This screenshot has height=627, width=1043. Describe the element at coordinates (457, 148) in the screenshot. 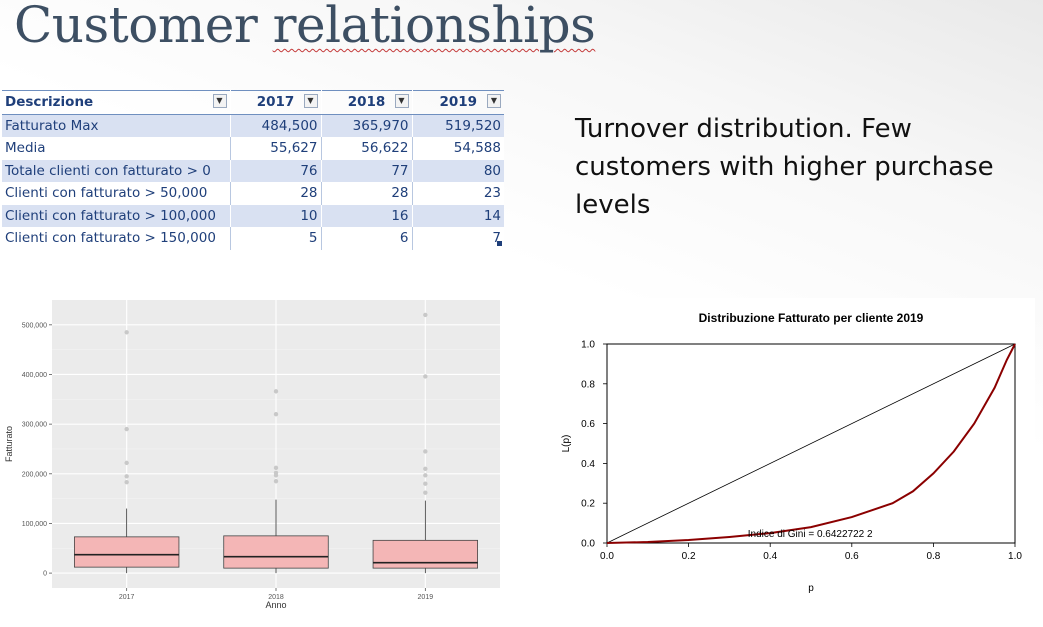

I see `cell-2019: 54,588` at that location.